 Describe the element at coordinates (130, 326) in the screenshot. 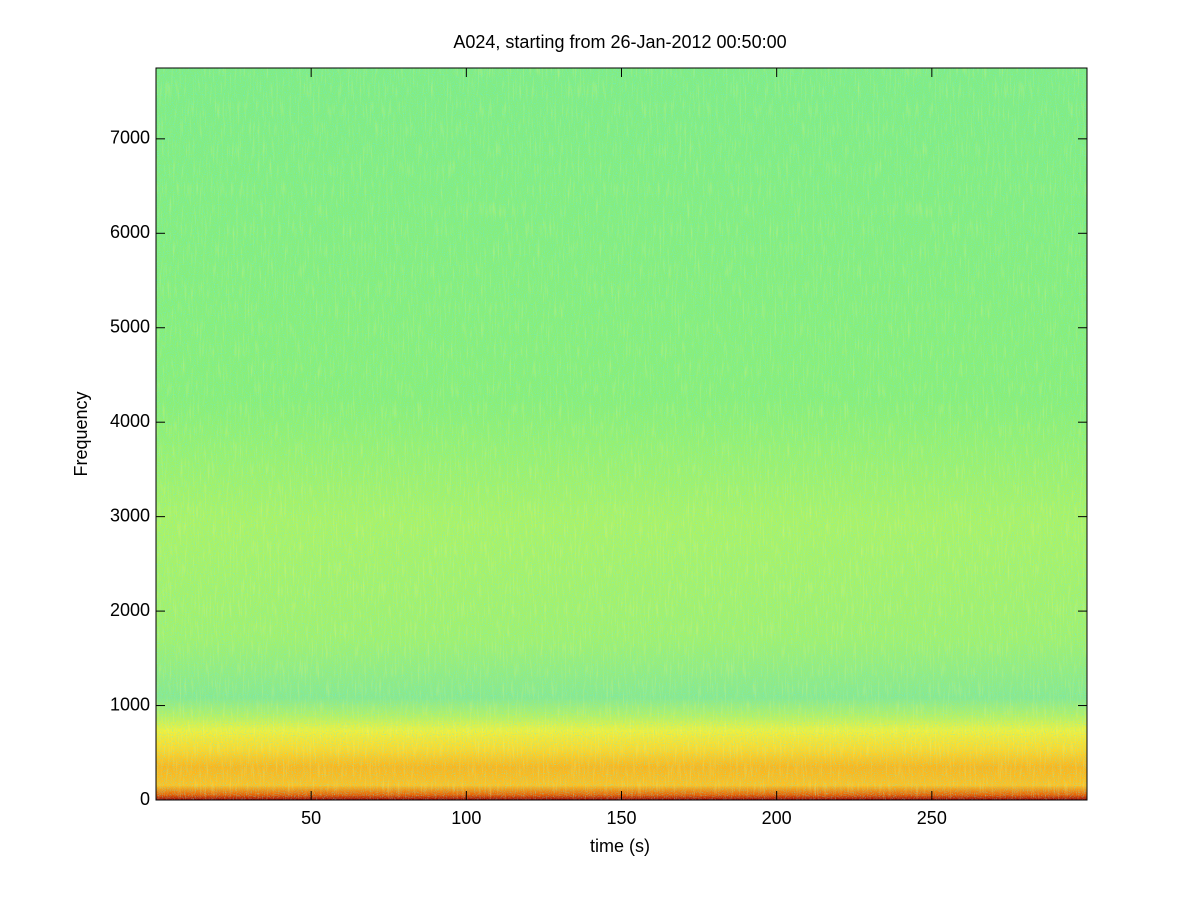

I see `y-tick-label: 5000` at that location.